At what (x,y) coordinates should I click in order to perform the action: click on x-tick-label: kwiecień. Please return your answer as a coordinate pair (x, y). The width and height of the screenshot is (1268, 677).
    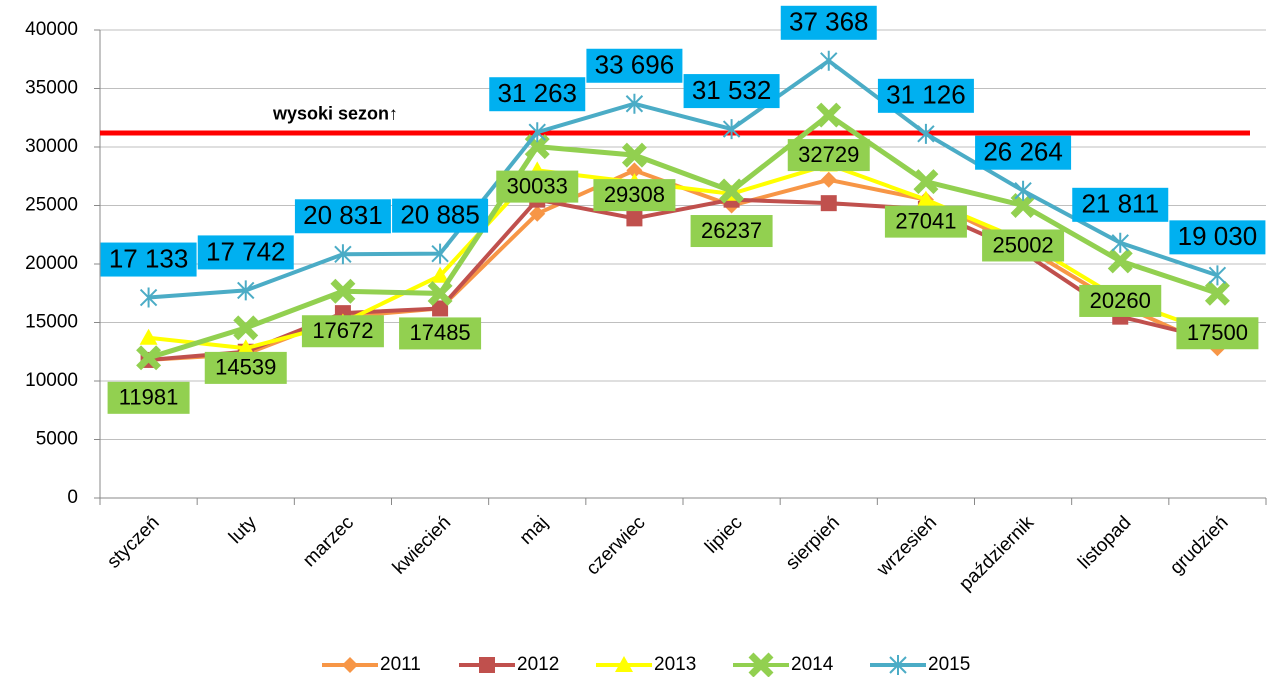
    Looking at the image, I should click on (422, 545).